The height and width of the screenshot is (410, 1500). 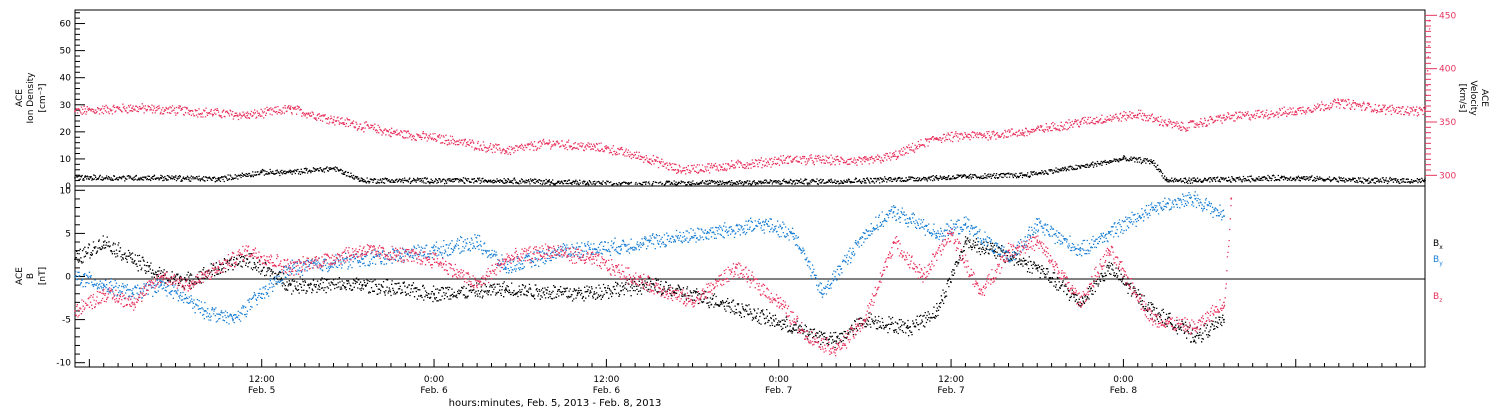 What do you see at coordinates (43, 97) in the screenshot?
I see `density-ylabel-3: [cm⁻³]` at bounding box center [43, 97].